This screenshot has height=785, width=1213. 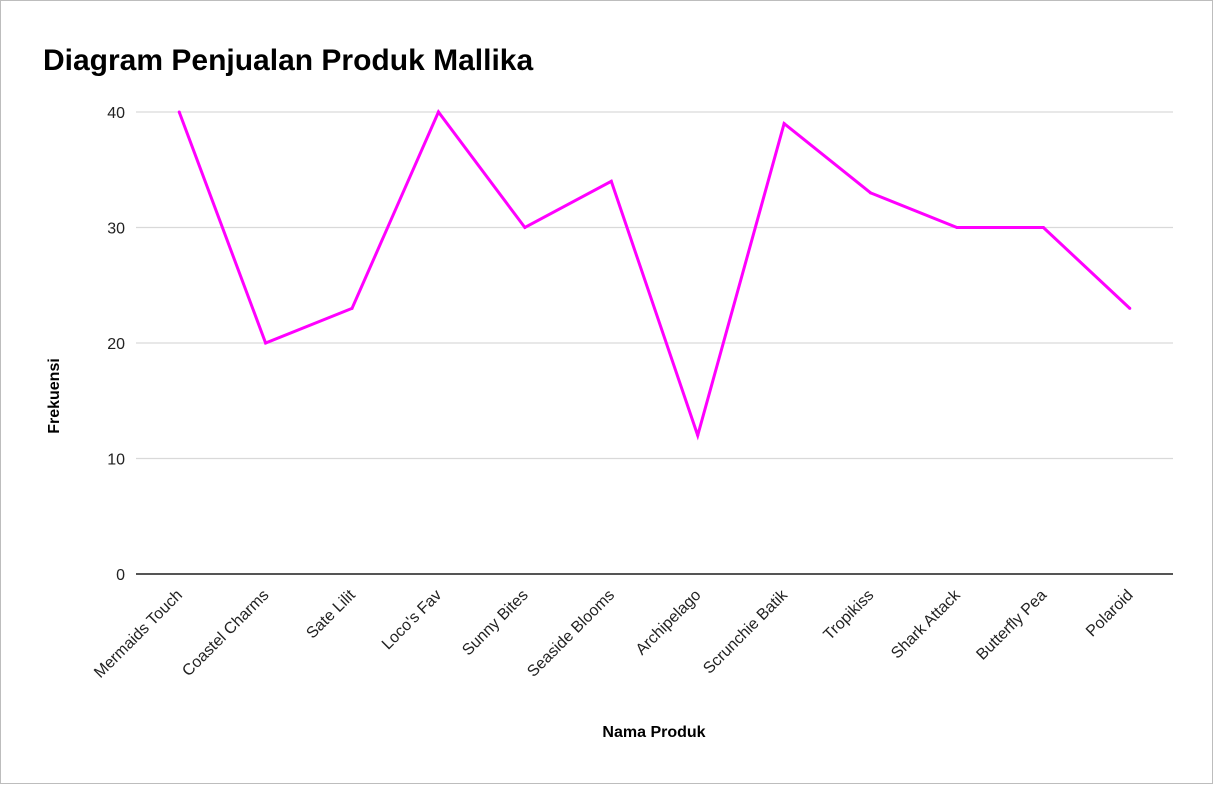 I want to click on x-tick-label: Sate Lilit, so click(x=331, y=614).